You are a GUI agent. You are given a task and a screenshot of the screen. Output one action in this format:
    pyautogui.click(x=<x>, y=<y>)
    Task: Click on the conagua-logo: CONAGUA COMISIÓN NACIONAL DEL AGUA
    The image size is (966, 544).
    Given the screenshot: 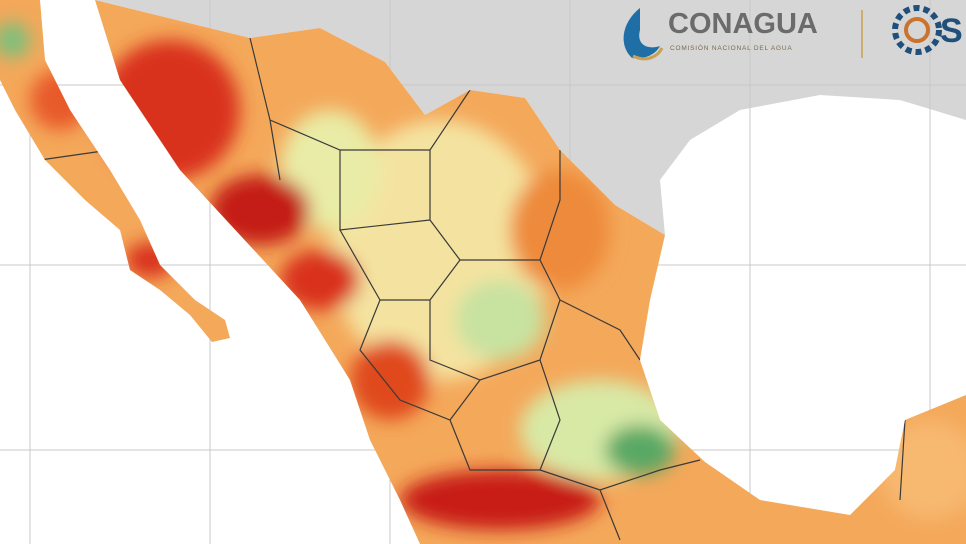 What is the action you would take?
    pyautogui.click(x=743, y=34)
    